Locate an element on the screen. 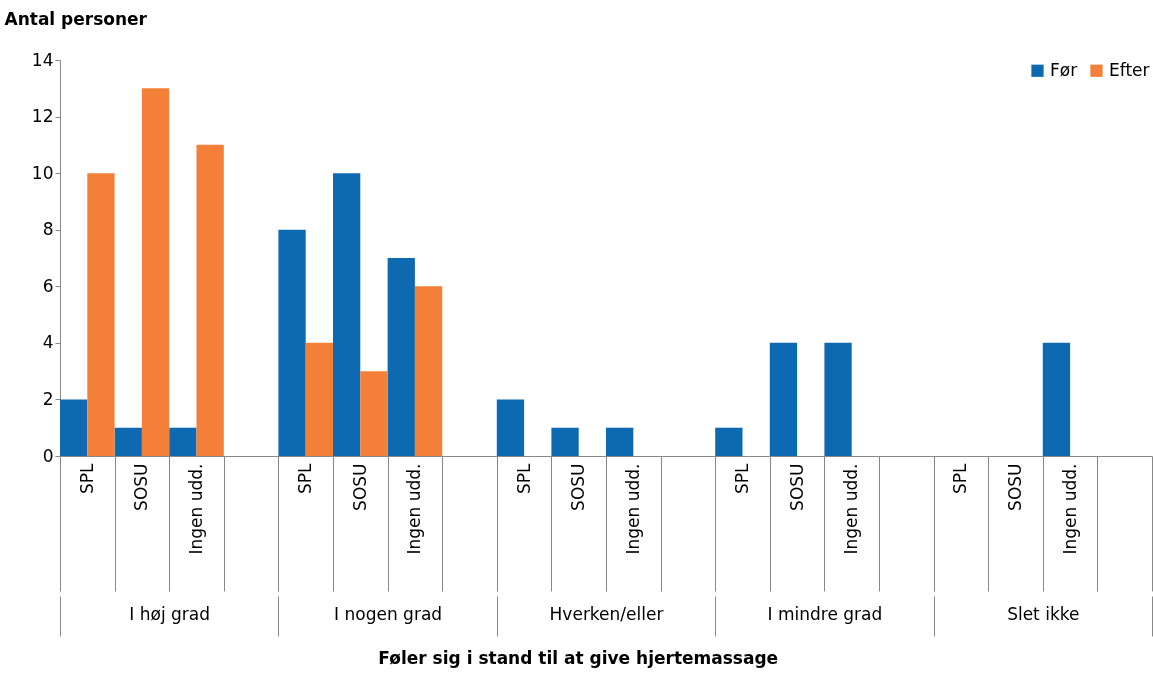 This screenshot has height=693, width=1153. legend-label: Efter is located at coordinates (1129, 69).